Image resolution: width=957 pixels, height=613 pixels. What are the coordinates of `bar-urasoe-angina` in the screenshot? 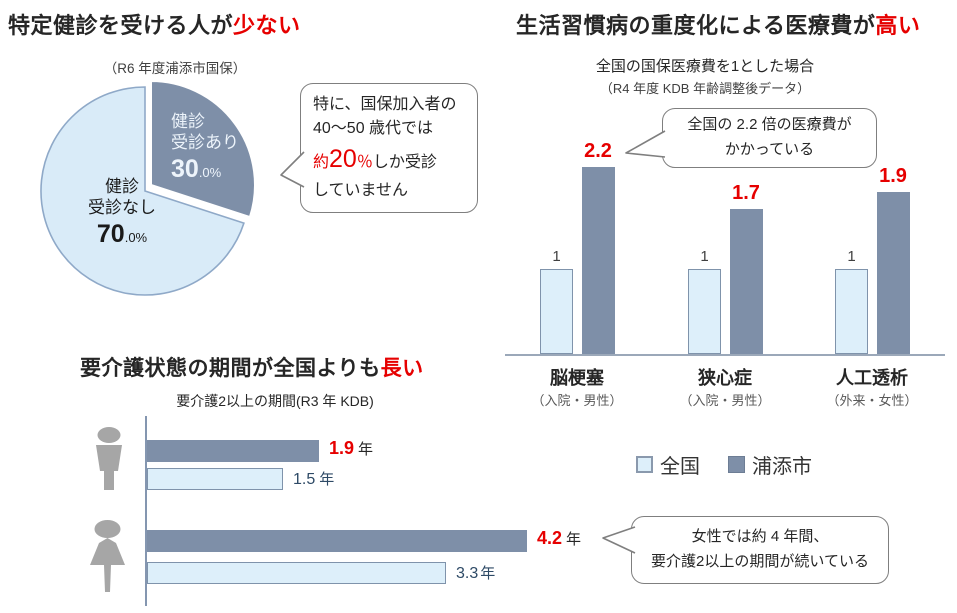 It's located at (746, 281).